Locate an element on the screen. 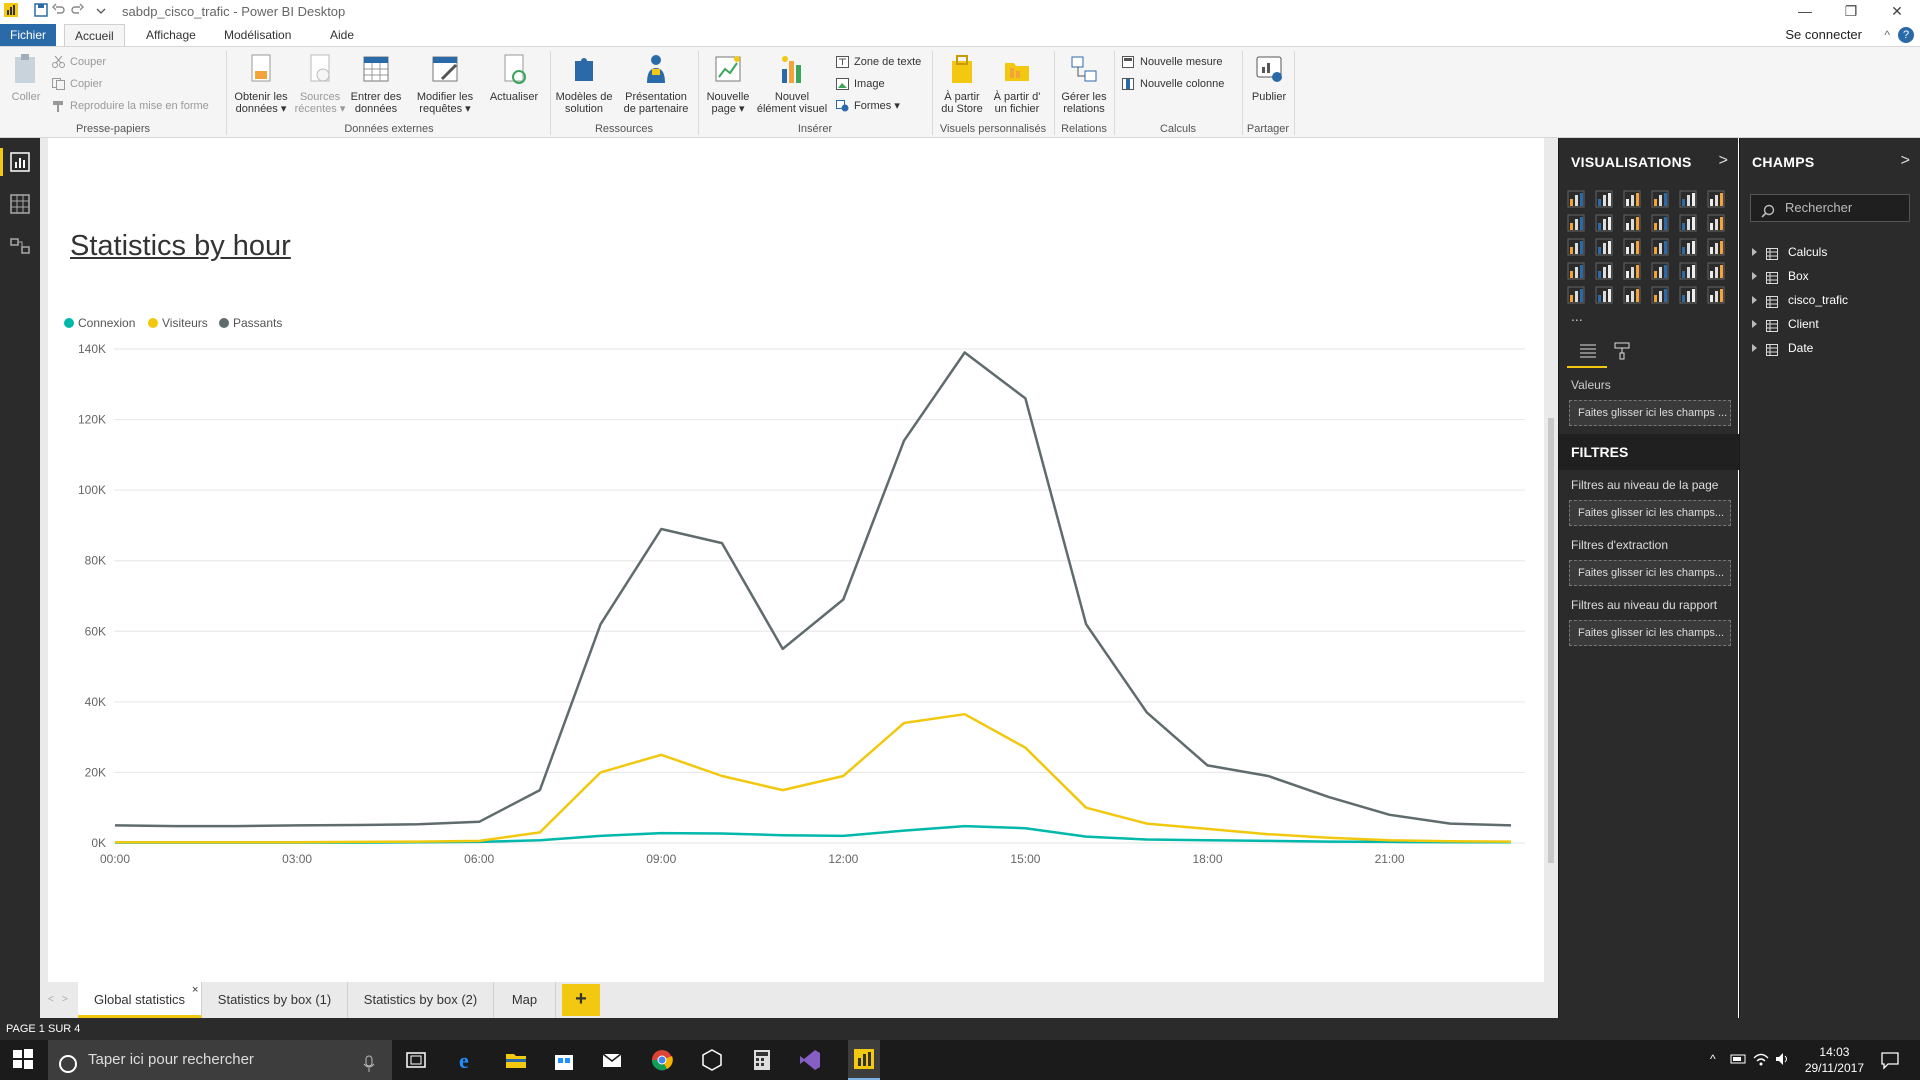 The height and width of the screenshot is (1090, 1920). field-table-box: Box is located at coordinates (1780, 276).